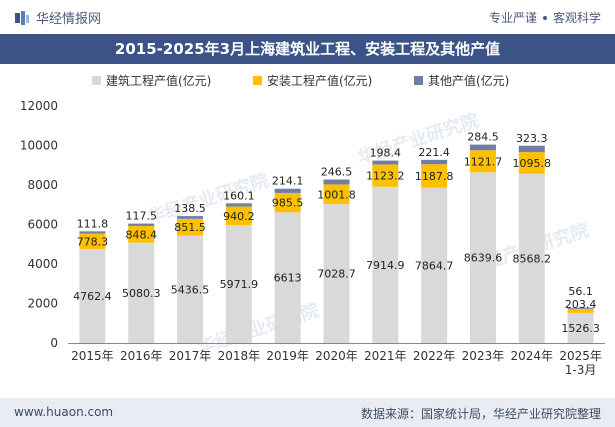 This screenshot has width=615, height=427. What do you see at coordinates (39, 146) in the screenshot?
I see `y-tick-label: 10000` at bounding box center [39, 146].